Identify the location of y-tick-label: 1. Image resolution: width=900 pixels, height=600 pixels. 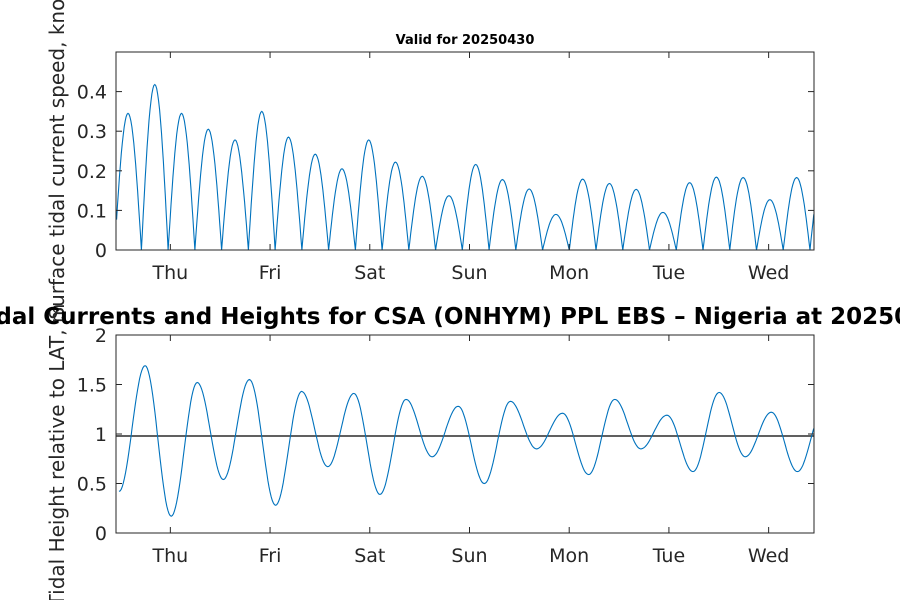
(101, 435).